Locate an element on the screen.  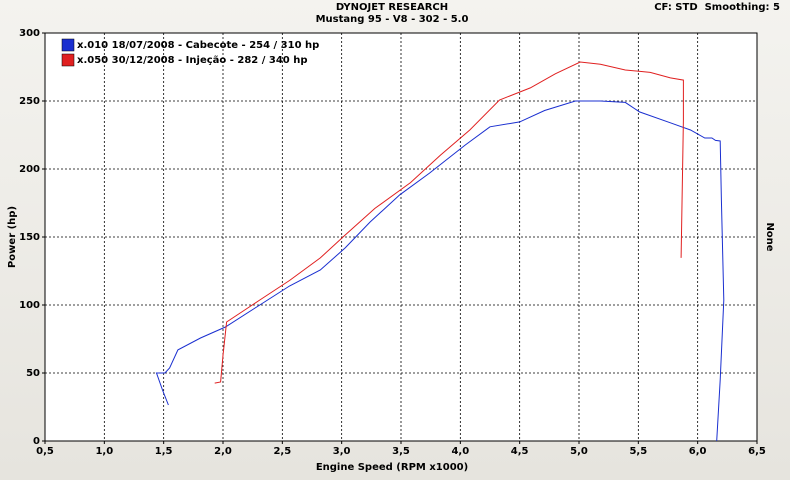
x-tick-label: 4,5 is located at coordinates (520, 451).